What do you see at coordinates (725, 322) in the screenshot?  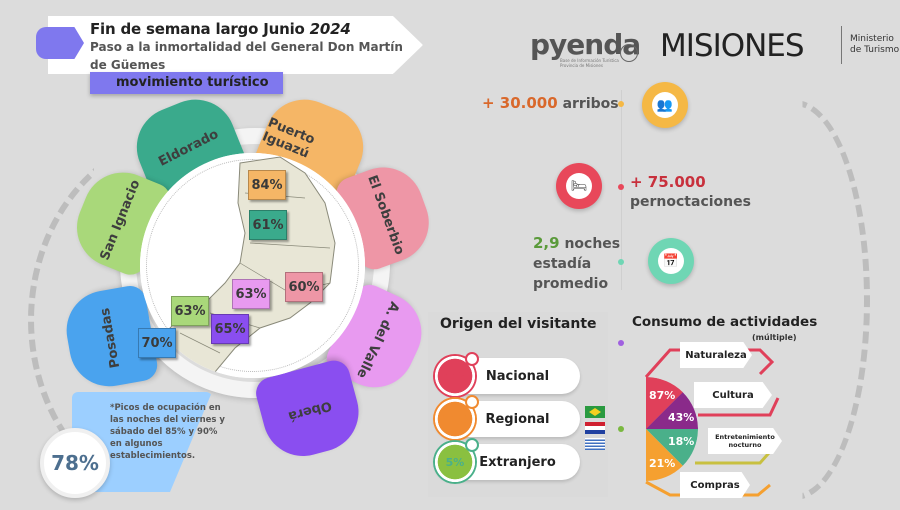 I see `consumo-title: Consumo de actividades` at bounding box center [725, 322].